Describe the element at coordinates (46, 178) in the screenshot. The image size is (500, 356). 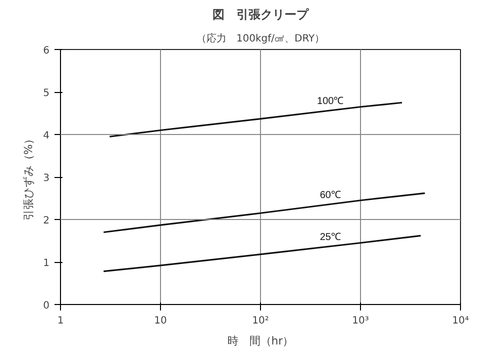
I see `y-tick-label: 3` at that location.